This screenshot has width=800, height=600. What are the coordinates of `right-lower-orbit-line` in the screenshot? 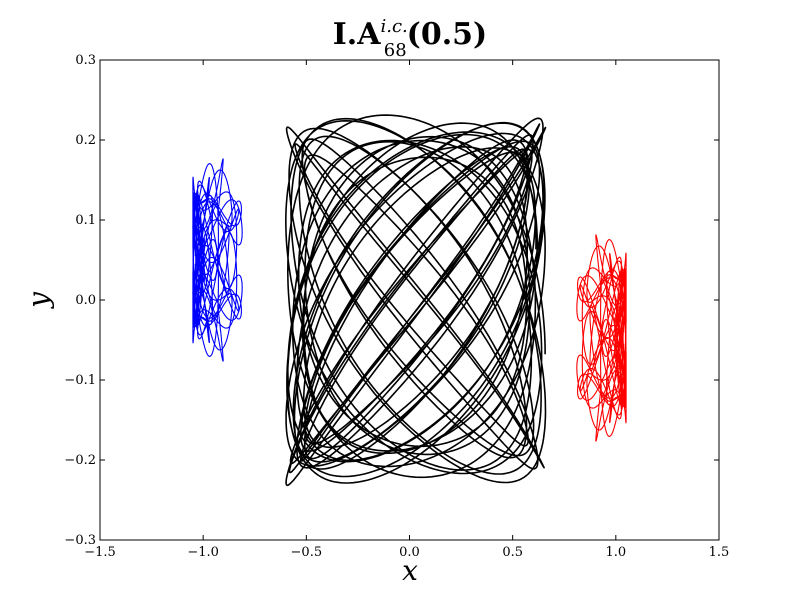 It's located at (601, 373).